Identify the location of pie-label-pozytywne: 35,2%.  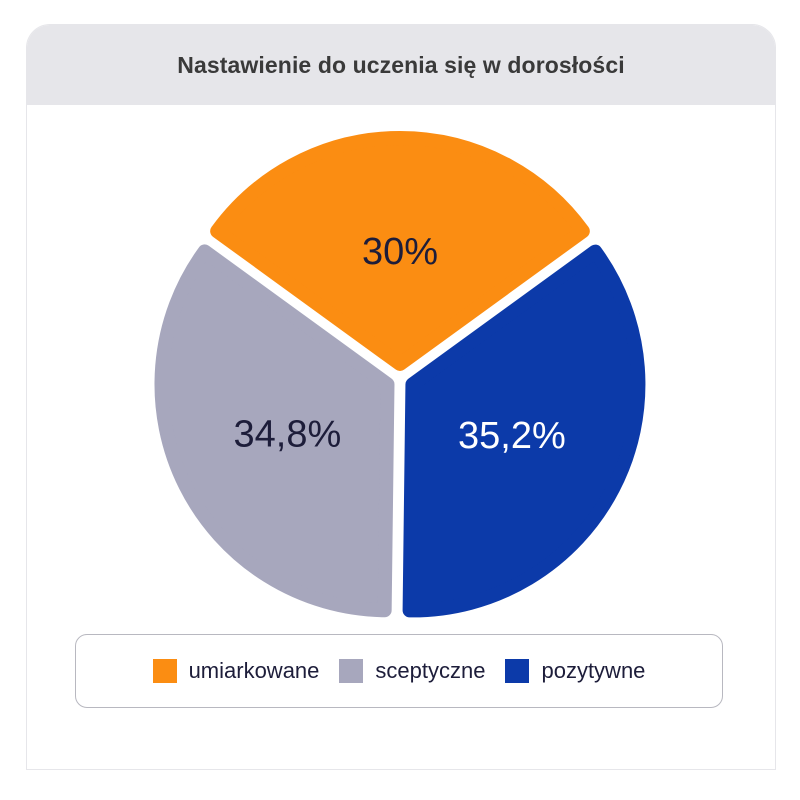
(512, 436).